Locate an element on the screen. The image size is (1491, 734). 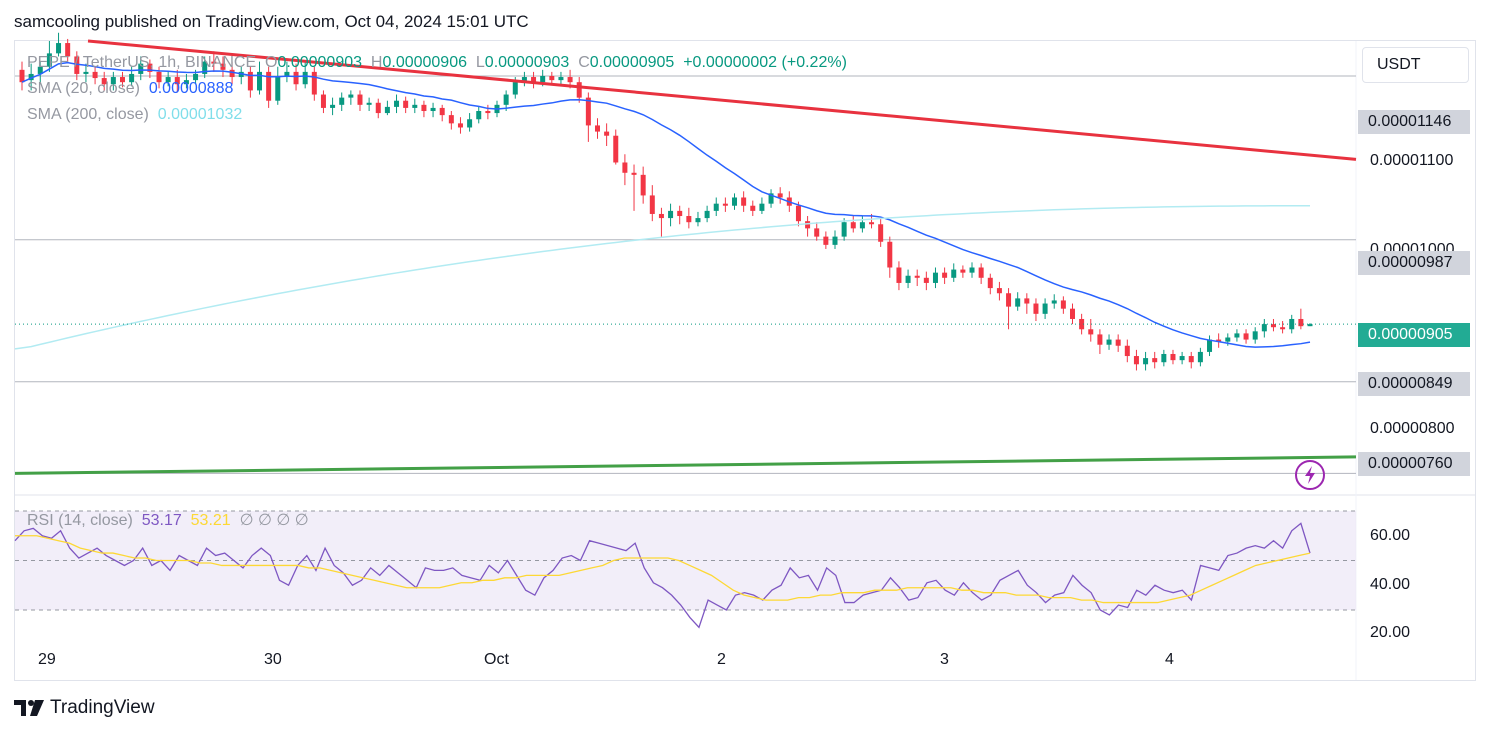
rsi-line is located at coordinates (662, 575).